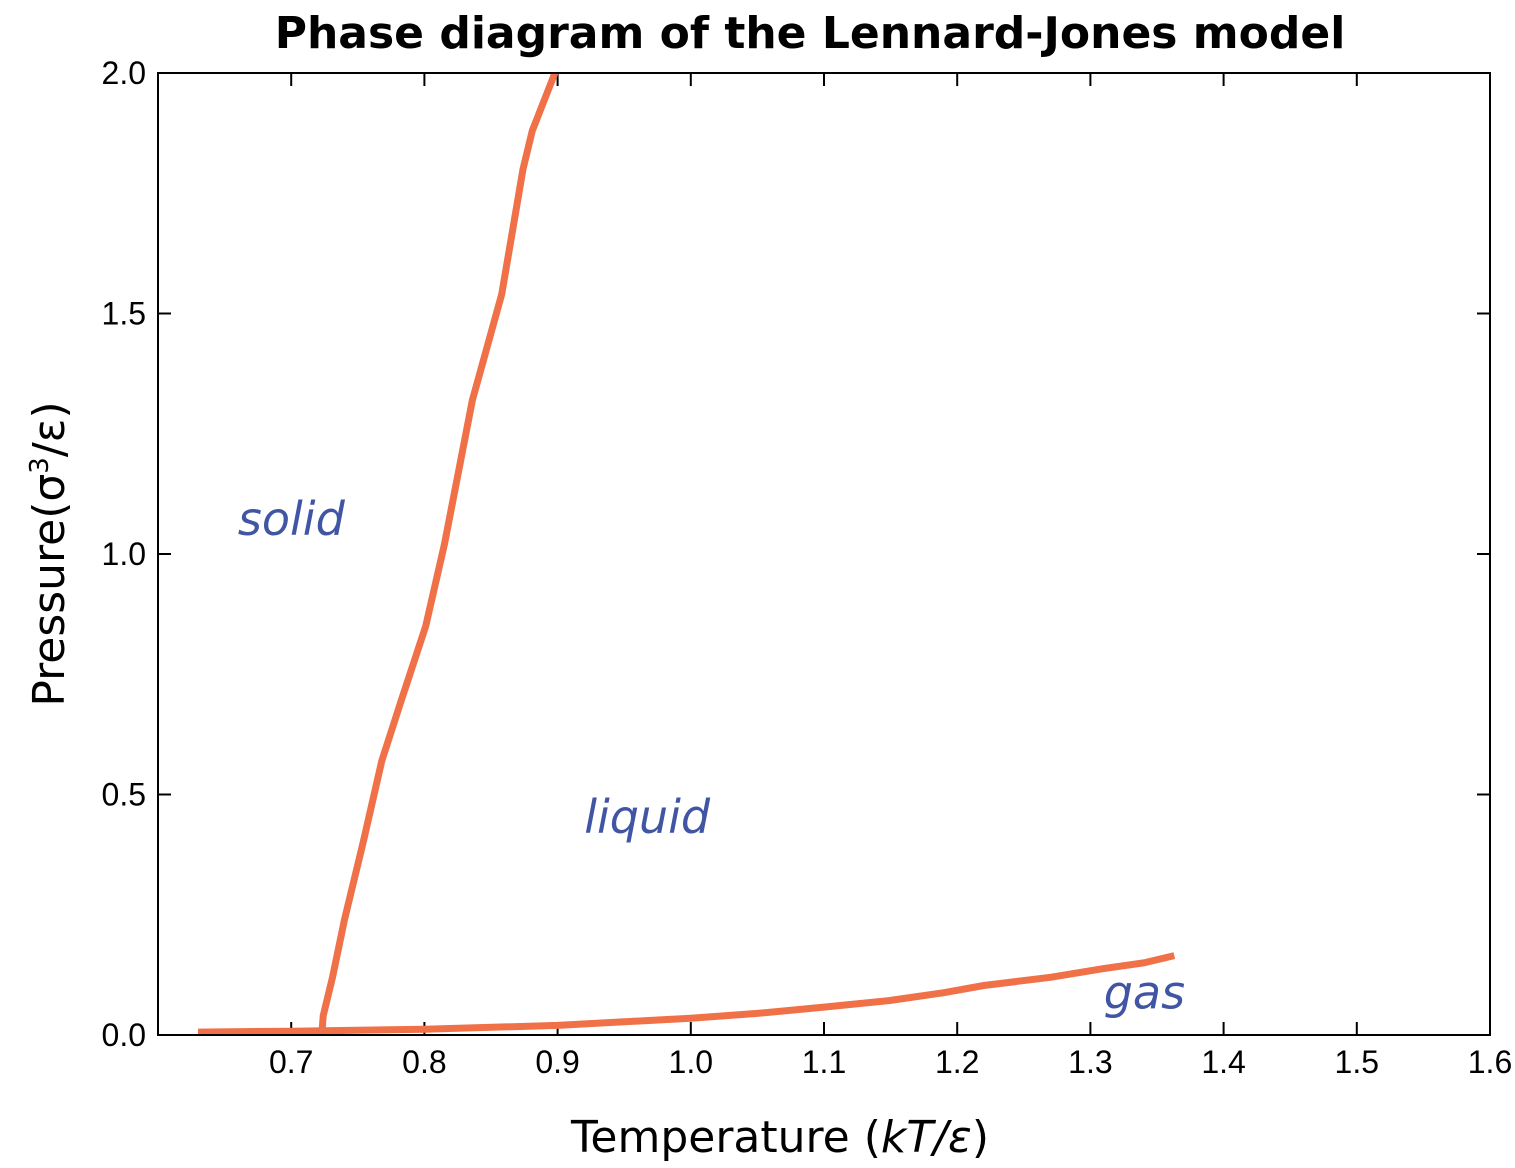 The image size is (1515, 1168). What do you see at coordinates (124, 73) in the screenshot?
I see `y-tick-label: 2.0` at bounding box center [124, 73].